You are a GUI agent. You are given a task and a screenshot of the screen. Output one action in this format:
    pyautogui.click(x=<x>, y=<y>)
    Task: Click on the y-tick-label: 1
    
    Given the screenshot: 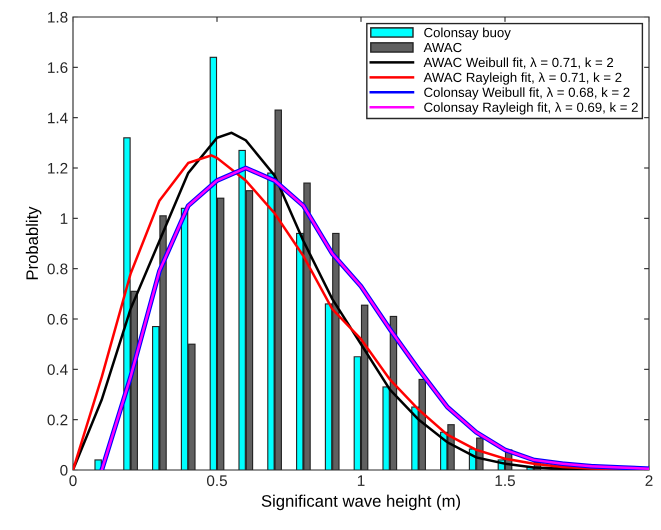 What is the action you would take?
    pyautogui.click(x=64, y=218)
    